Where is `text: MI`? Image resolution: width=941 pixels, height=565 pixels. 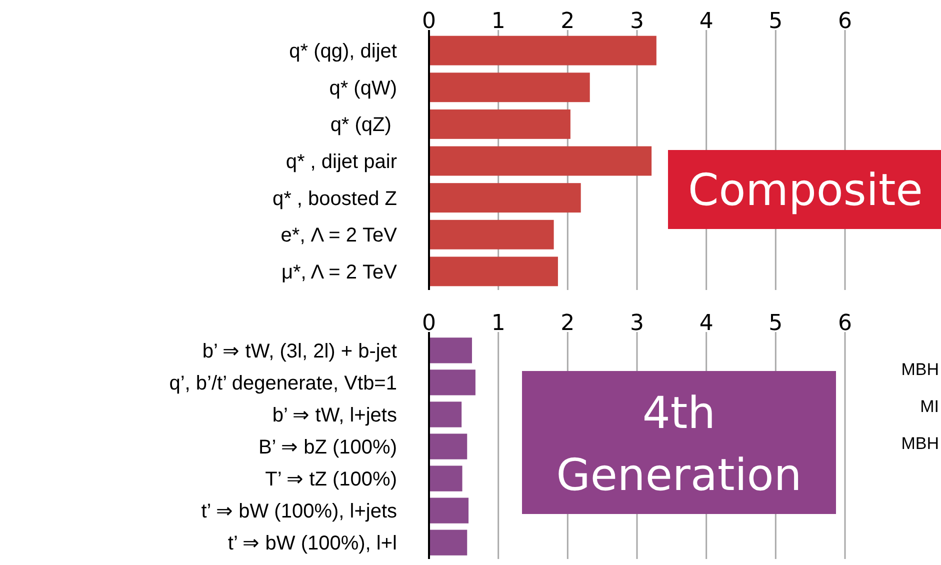
text: MI is located at coordinates (929, 406).